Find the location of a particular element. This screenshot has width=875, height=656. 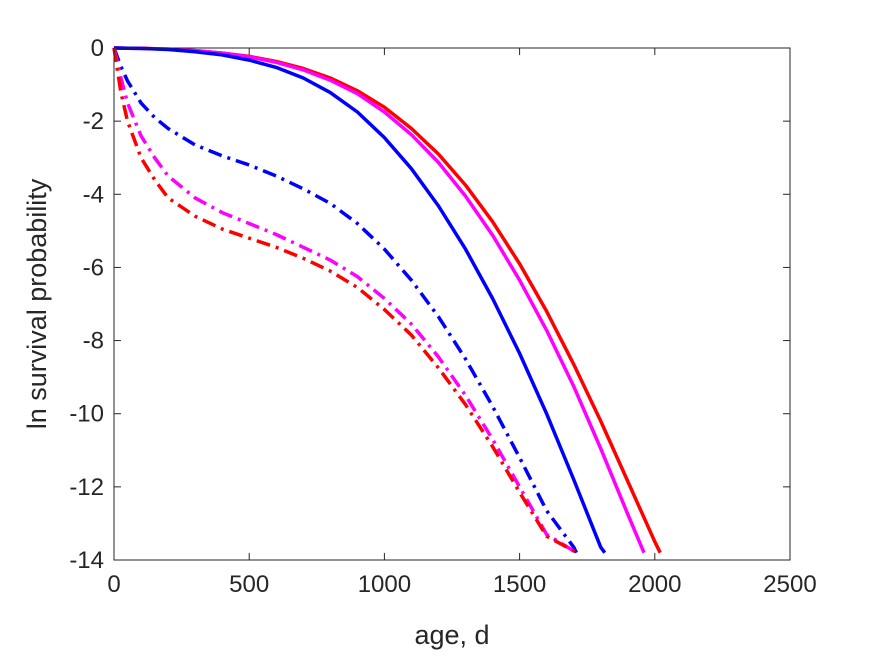

x-tick-label: 500 is located at coordinates (249, 584).